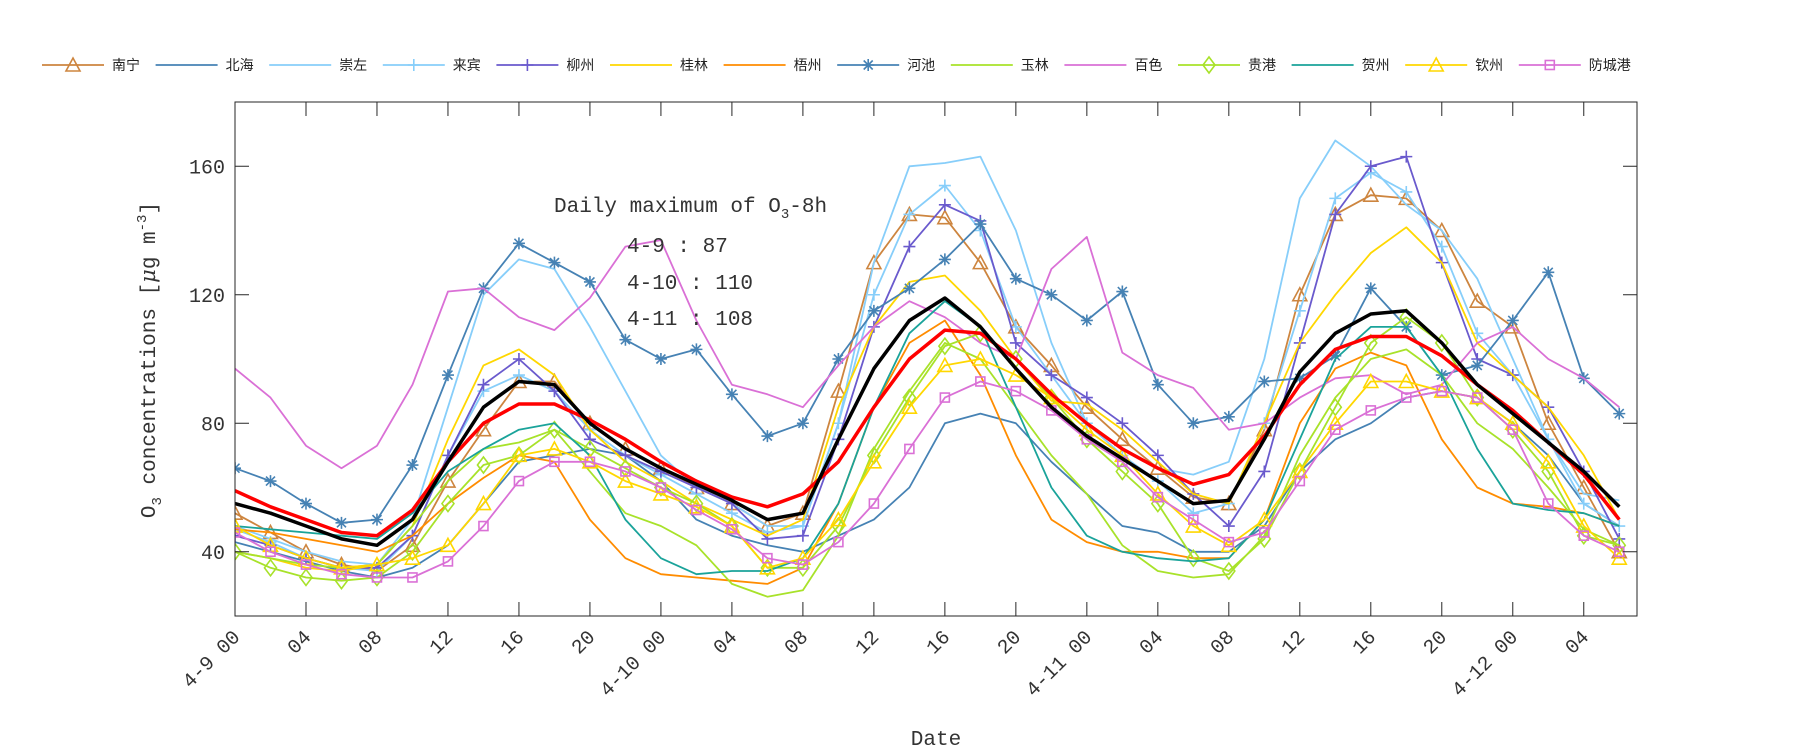 The width and height of the screenshot is (1800, 750). I want to click on legend-item: 百色, so click(1113, 65).